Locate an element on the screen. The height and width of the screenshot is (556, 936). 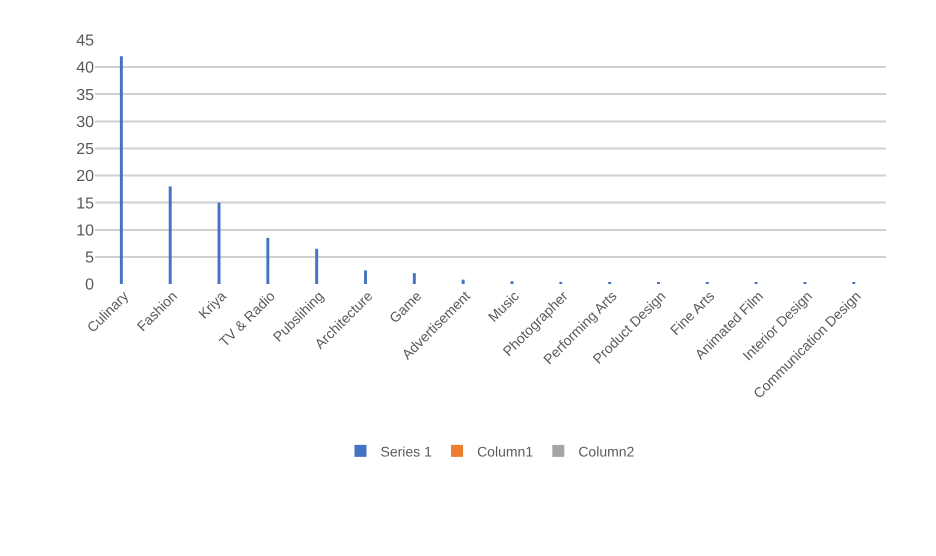
y-tick-label: 5 is located at coordinates (89, 257).